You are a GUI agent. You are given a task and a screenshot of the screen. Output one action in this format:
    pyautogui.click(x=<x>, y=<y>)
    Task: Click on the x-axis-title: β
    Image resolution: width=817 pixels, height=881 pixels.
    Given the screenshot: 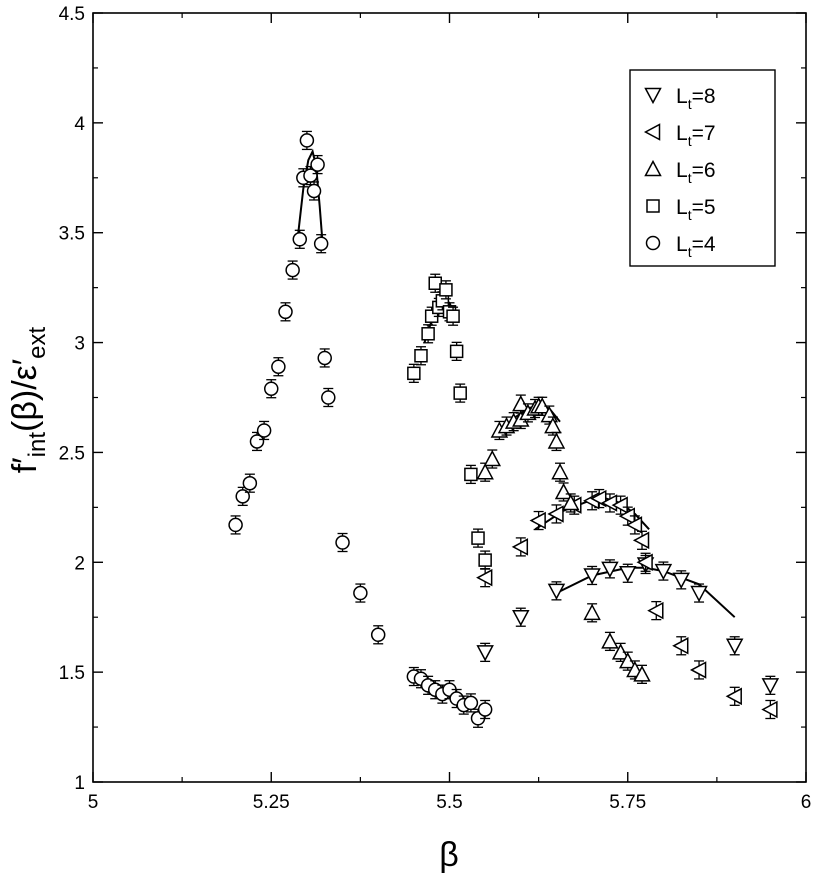 What is the action you would take?
    pyautogui.click(x=449, y=855)
    